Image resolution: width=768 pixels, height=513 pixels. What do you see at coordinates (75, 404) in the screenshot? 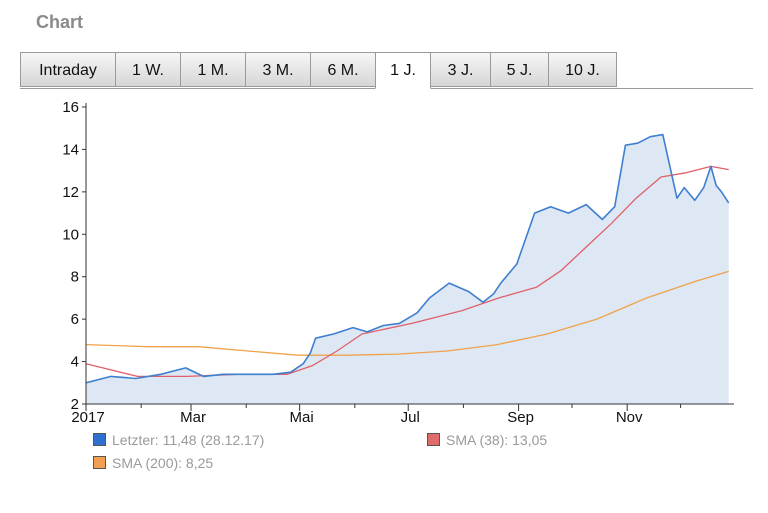
I see `y-tick-label-2: 2` at bounding box center [75, 404].